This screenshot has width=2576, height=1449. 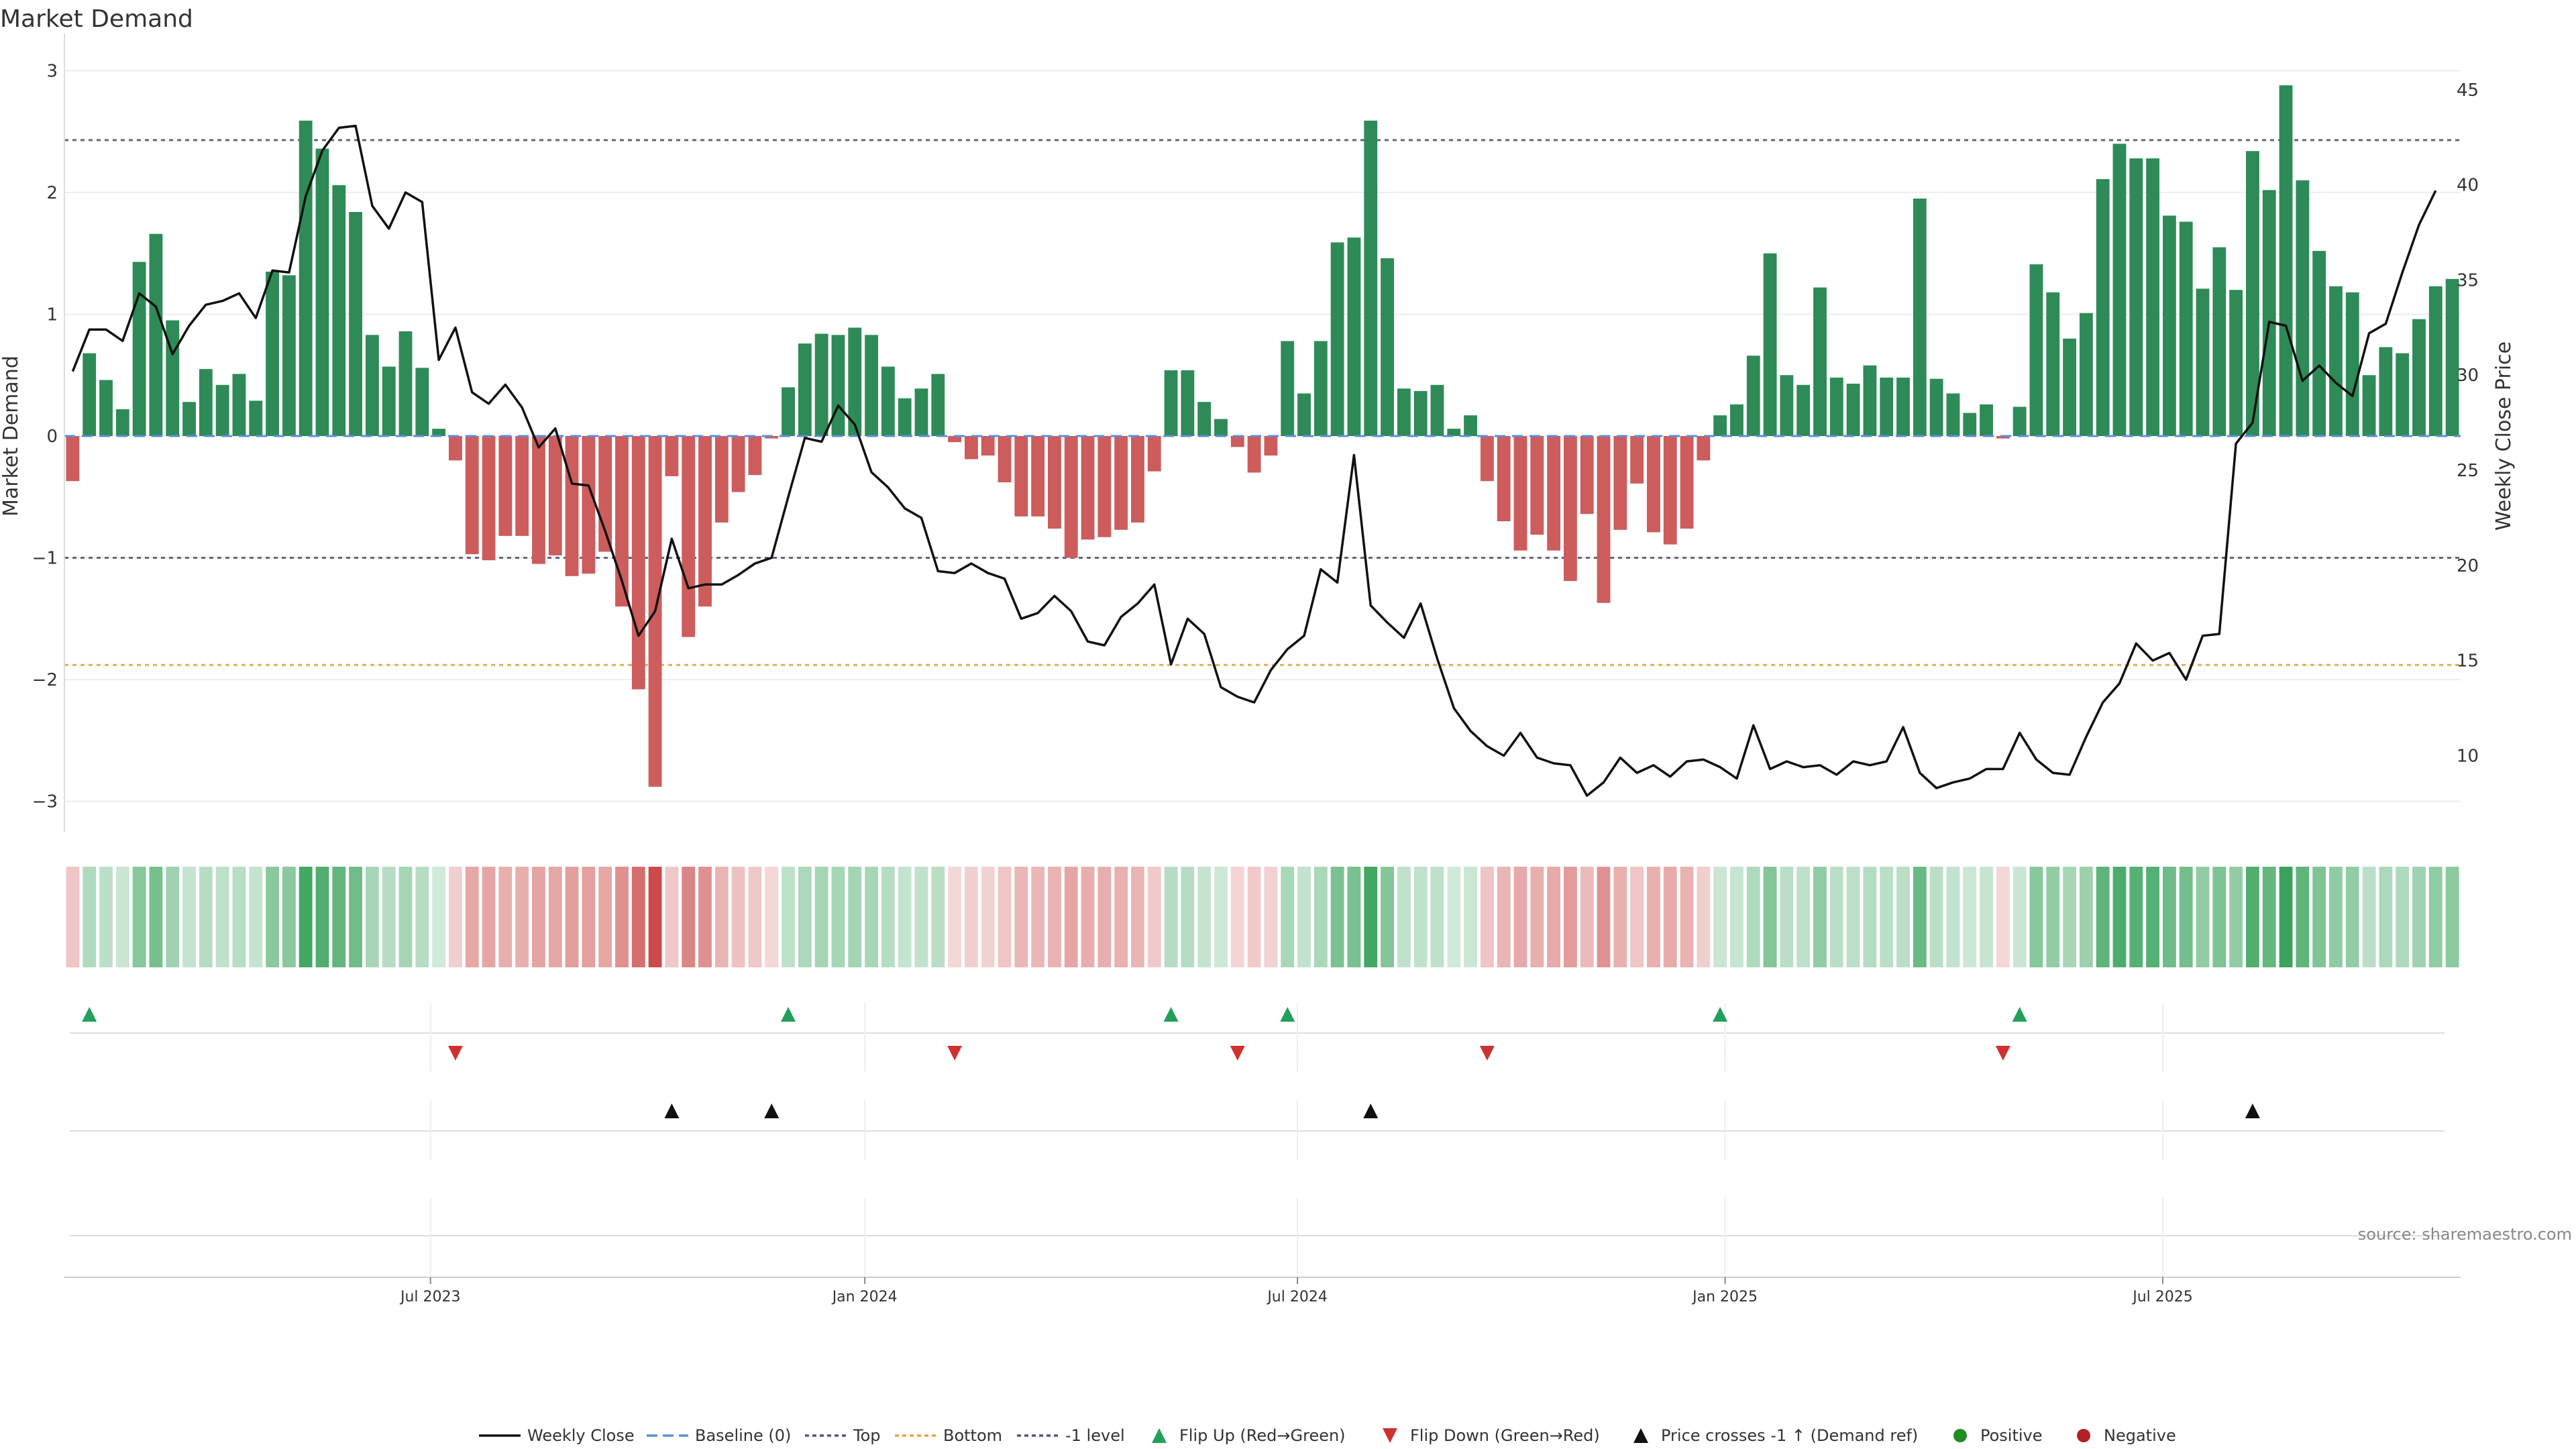 I want to click on date-axis: Jul 2023 Jan 2024 Jul 2024 Jan 2025 Jul 2025, so click(x=1262, y=1291).